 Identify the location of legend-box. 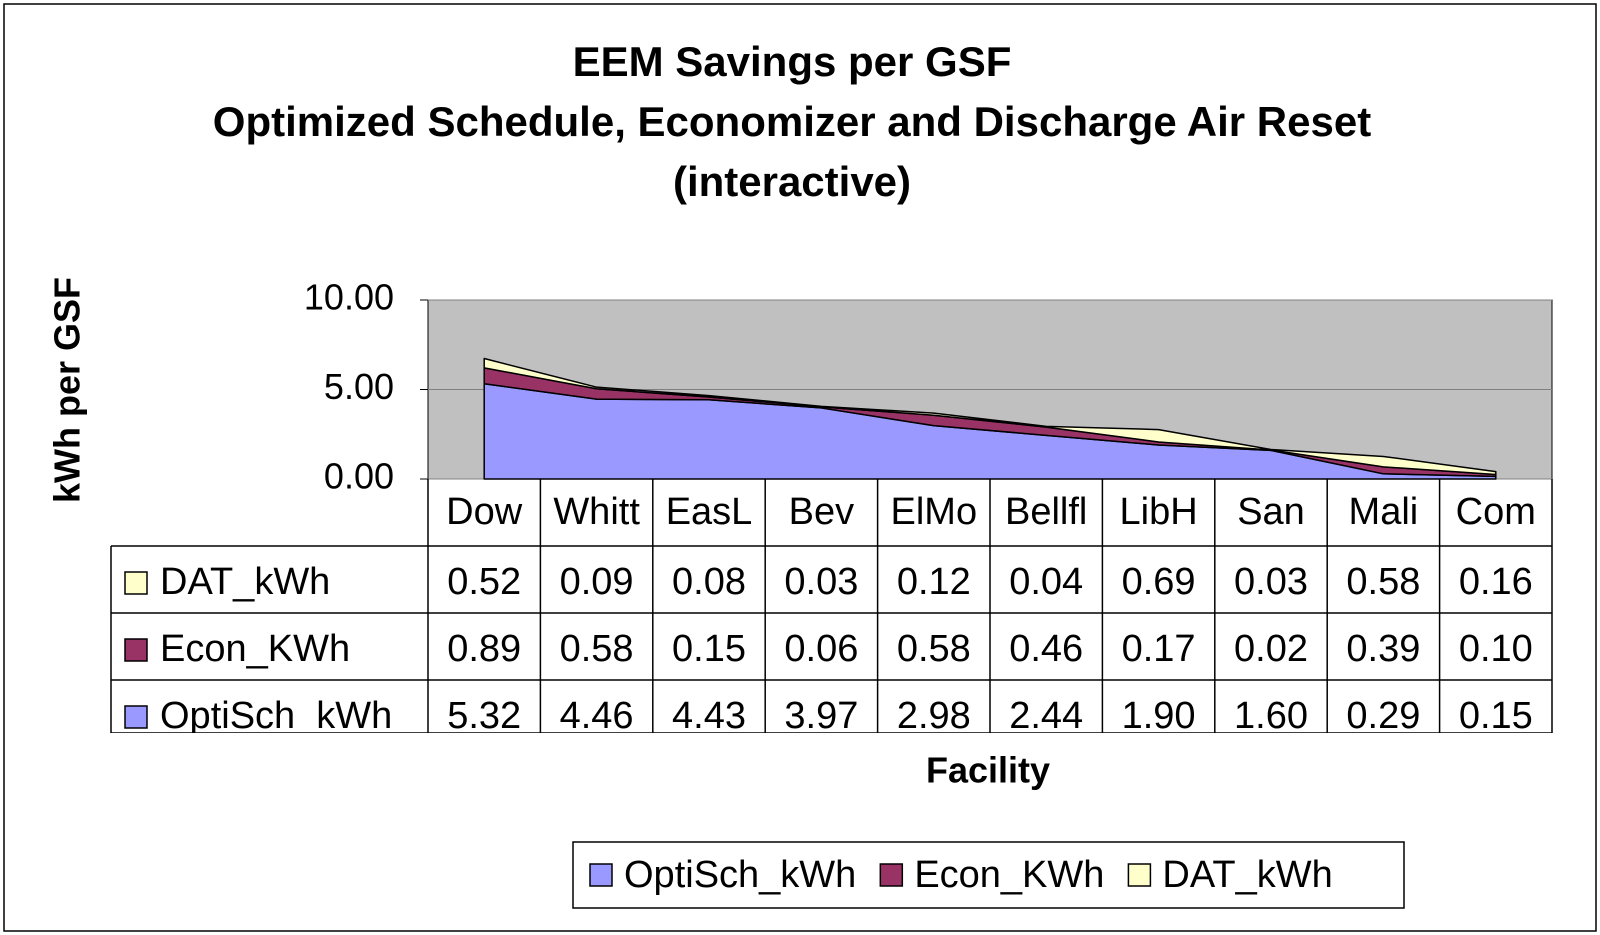
(988, 875).